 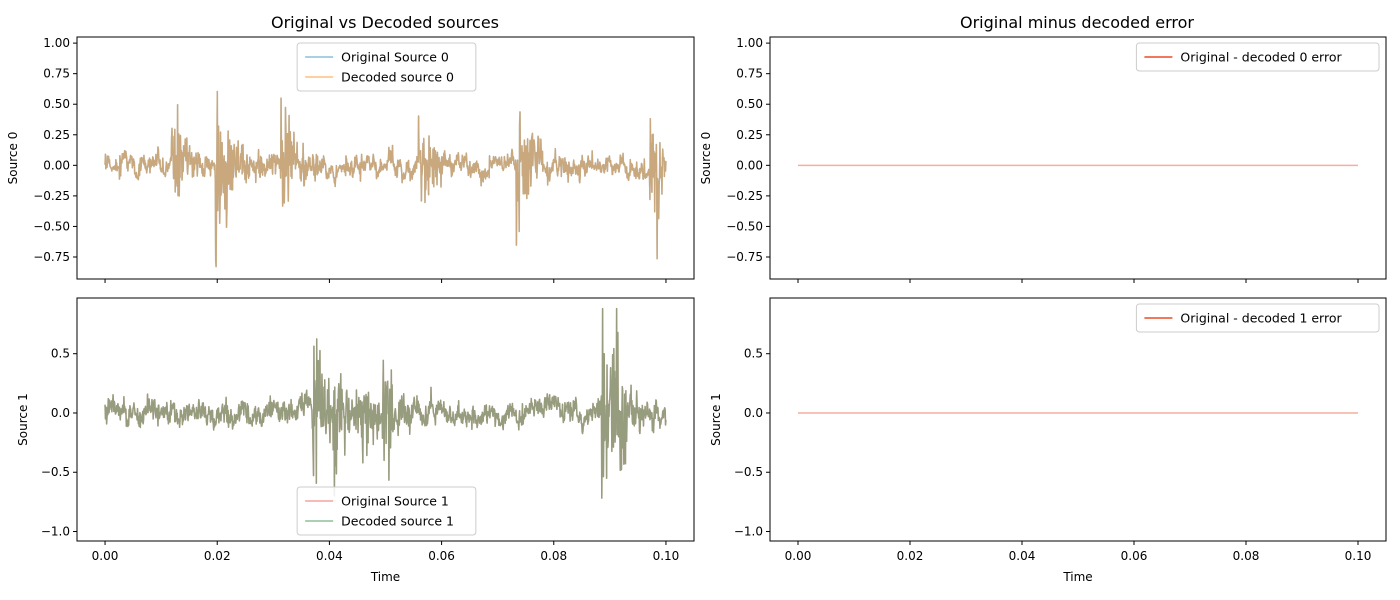 What do you see at coordinates (749, 165) in the screenshot?
I see `chart-3-y-tick-label-4: 0.00` at bounding box center [749, 165].